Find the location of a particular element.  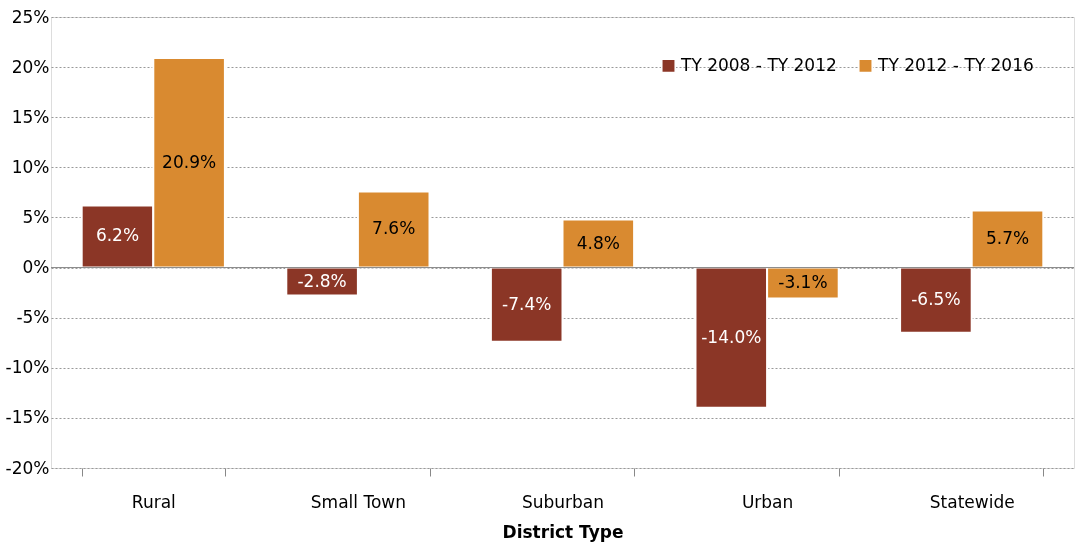

x-tick-label: Rural is located at coordinates (153, 501).